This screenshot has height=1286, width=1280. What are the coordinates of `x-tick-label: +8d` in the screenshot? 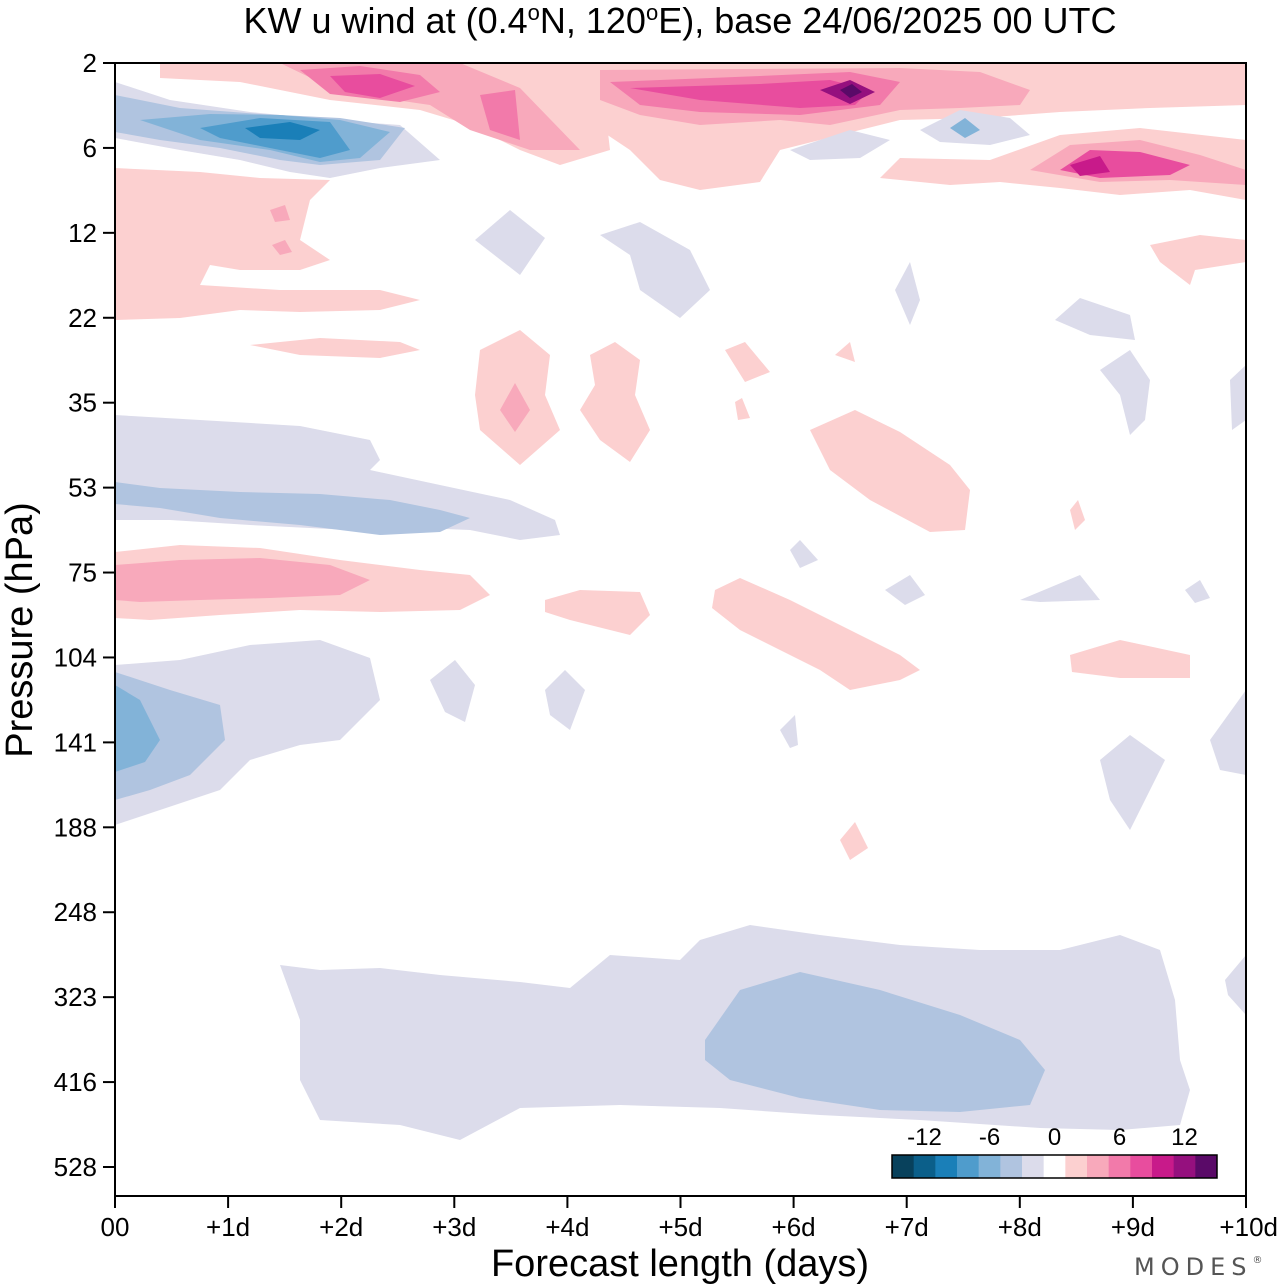 It's located at (1020, 1227).